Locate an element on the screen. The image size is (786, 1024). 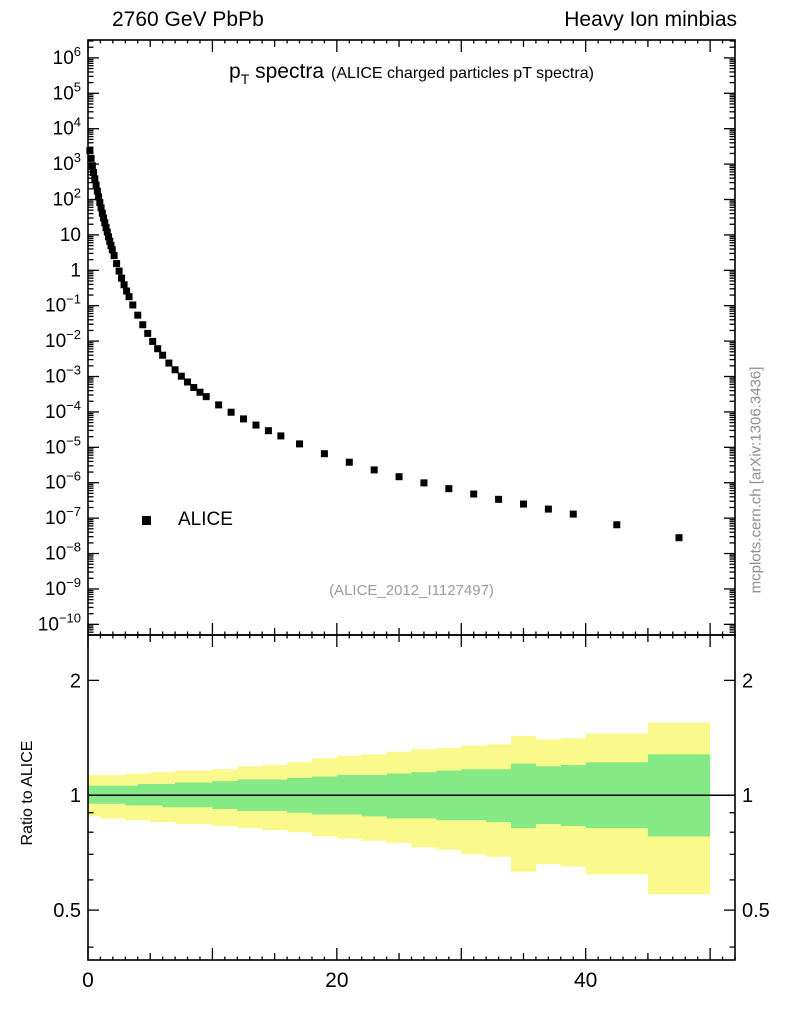
plot-title-p: p is located at coordinates (235, 71).